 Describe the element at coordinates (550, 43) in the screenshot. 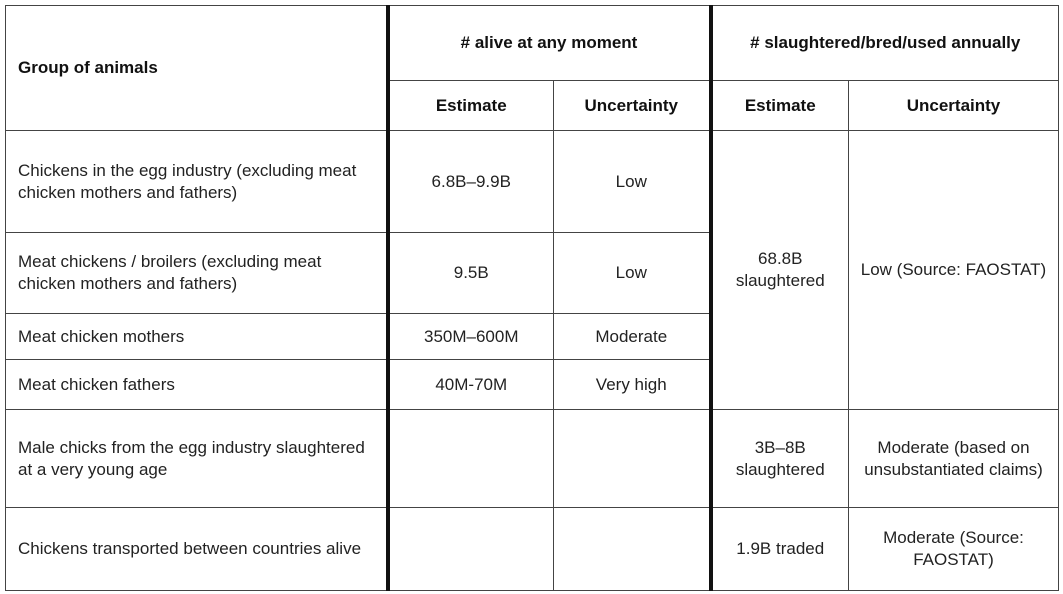

I see `header-cell: # alive at any moment` at that location.